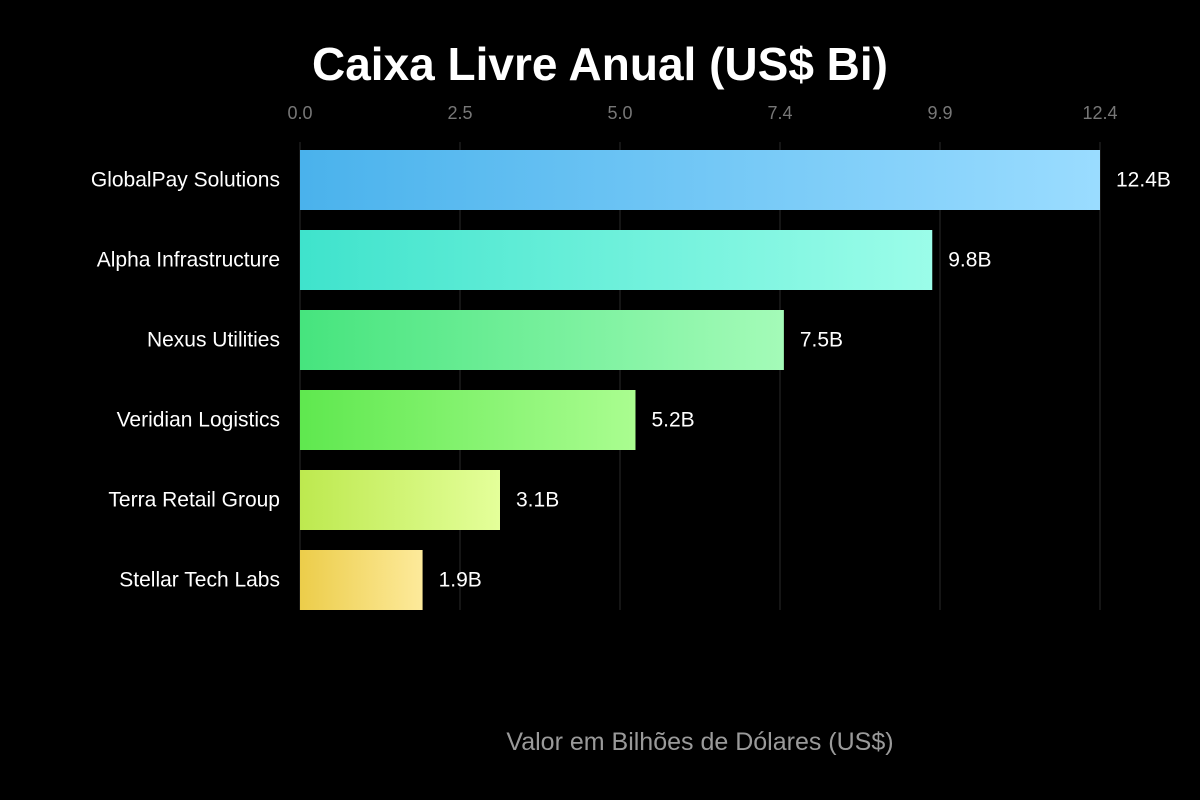  I want to click on x-tick-label: 5.0, so click(619, 113).